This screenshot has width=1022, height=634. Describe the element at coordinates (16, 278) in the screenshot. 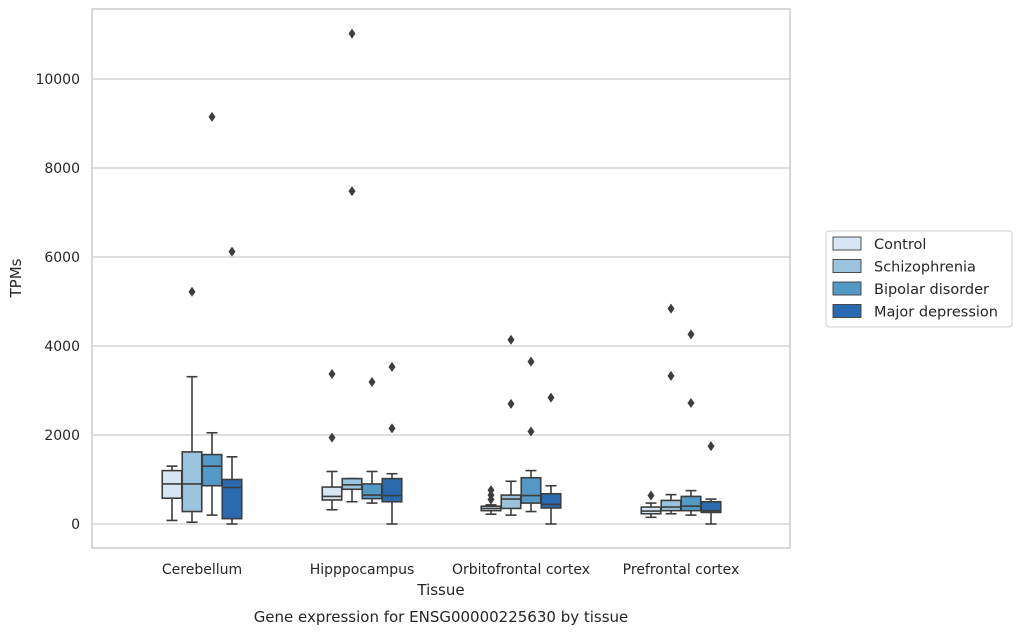

I see `y-axis-title: TPMs` at that location.